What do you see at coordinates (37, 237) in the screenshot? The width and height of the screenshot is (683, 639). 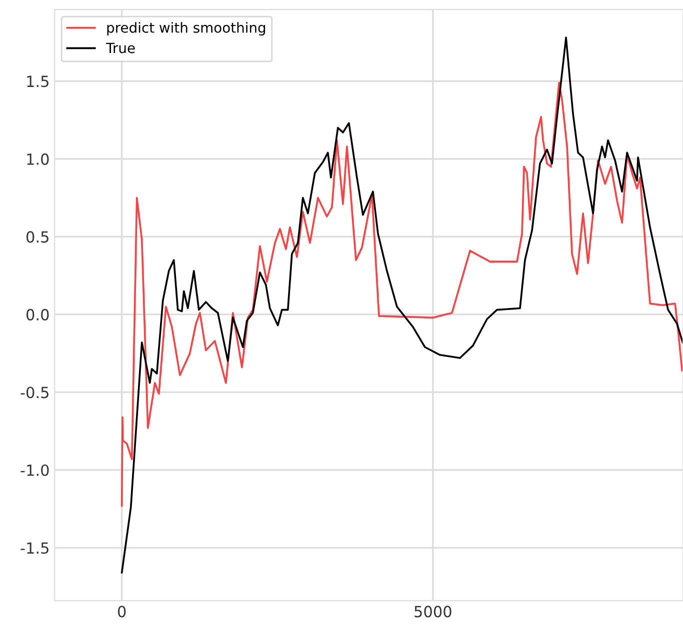 I see `y-tick-label: 0.5` at bounding box center [37, 237].